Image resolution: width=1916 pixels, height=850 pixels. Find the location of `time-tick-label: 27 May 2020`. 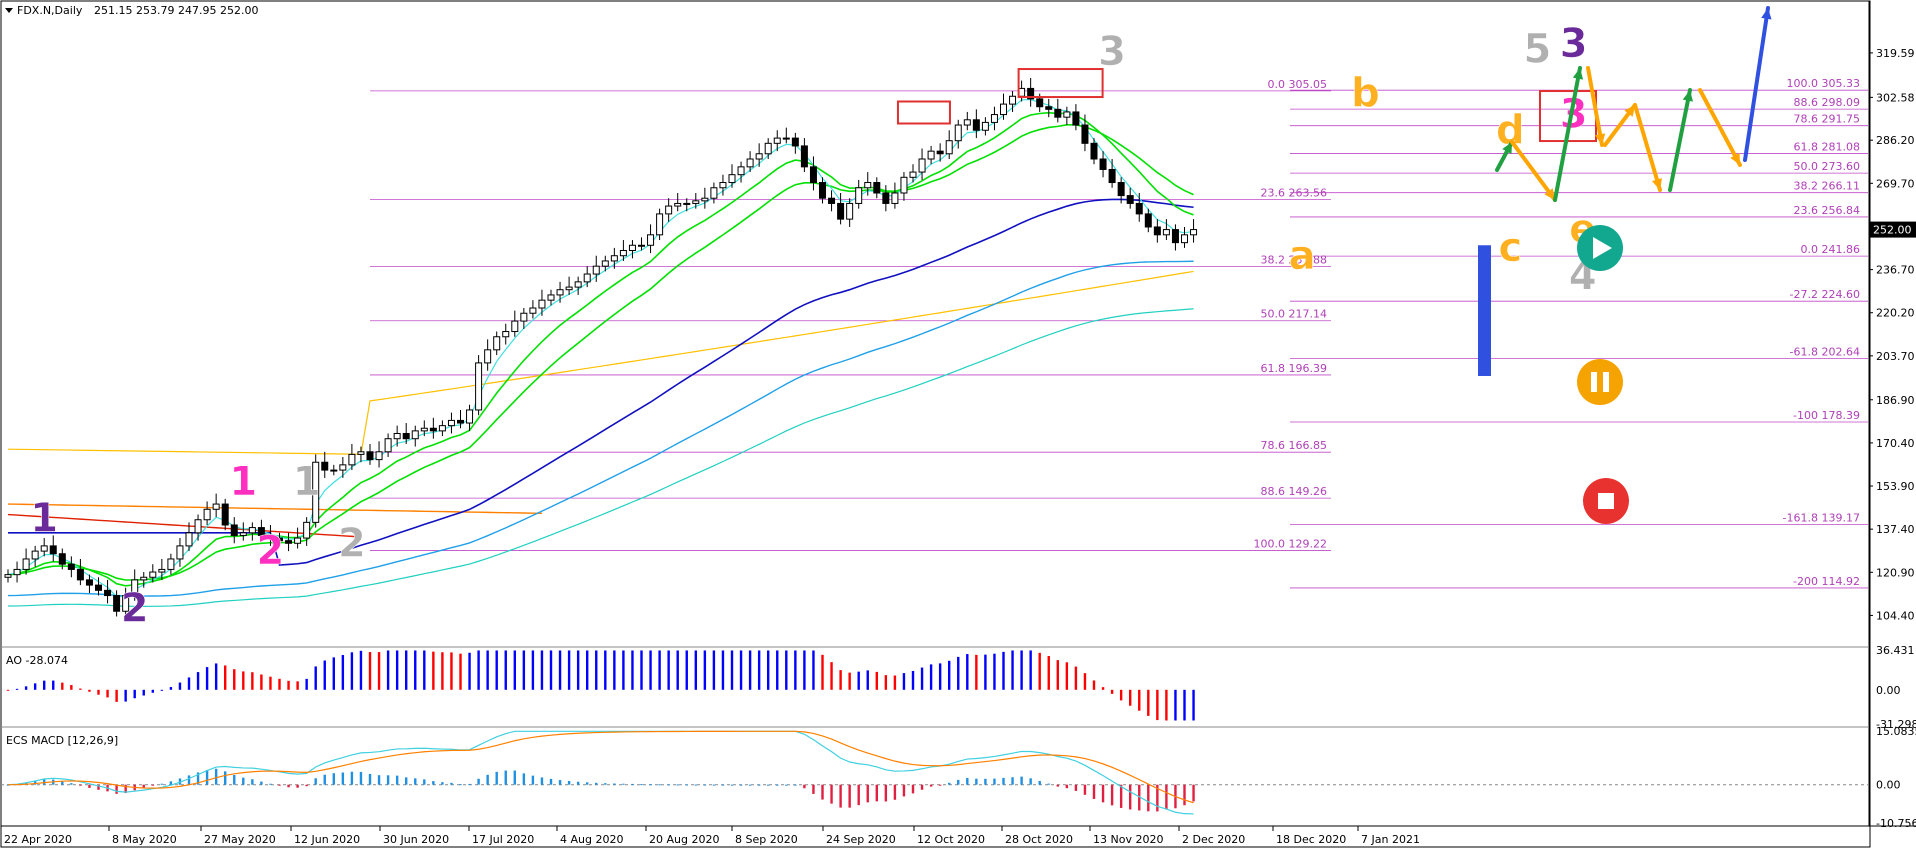

time-tick-label: 27 May 2020 is located at coordinates (240, 839).